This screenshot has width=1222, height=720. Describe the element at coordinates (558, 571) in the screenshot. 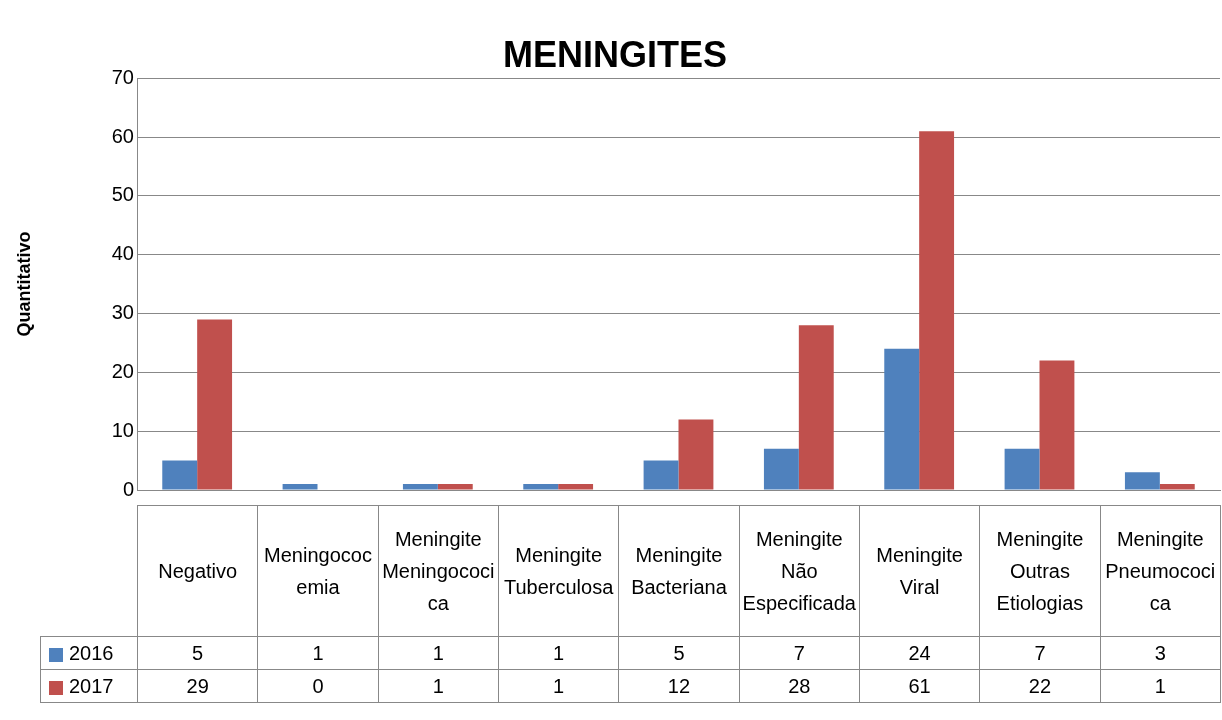

I see `x-tick-label: Meningite Tuberculosa` at that location.